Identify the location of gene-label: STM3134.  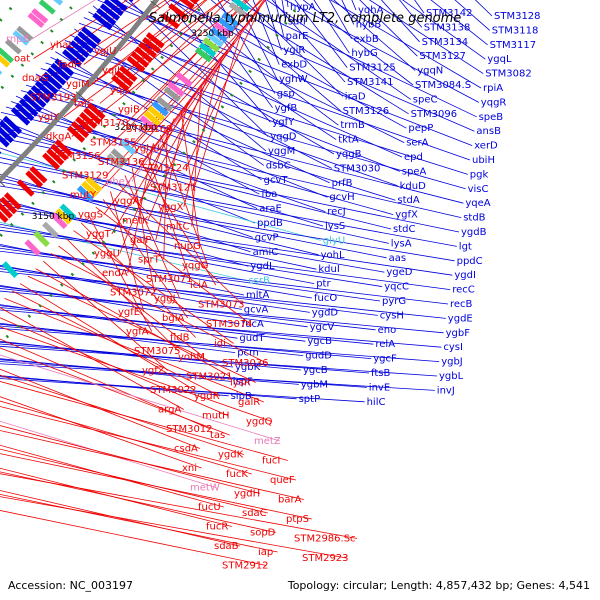
(445, 42).